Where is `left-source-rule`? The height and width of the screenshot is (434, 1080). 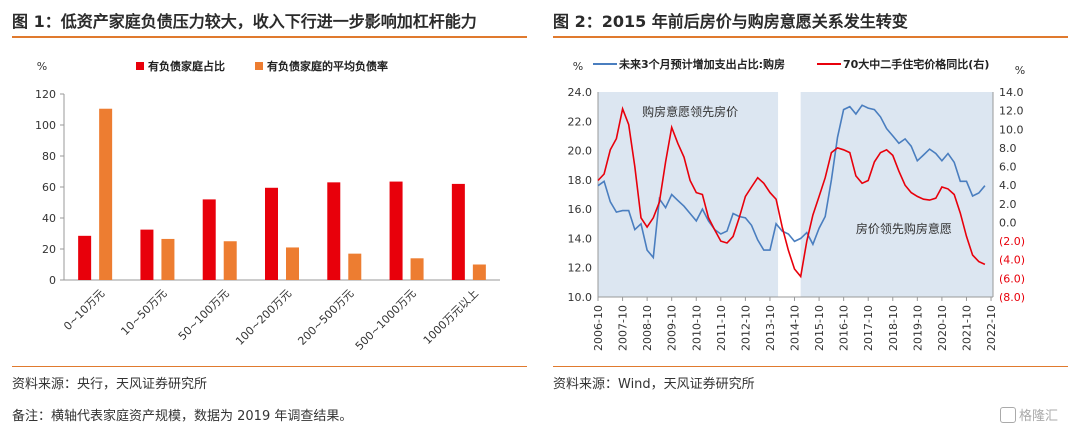
left-source-rule is located at coordinates (269, 366).